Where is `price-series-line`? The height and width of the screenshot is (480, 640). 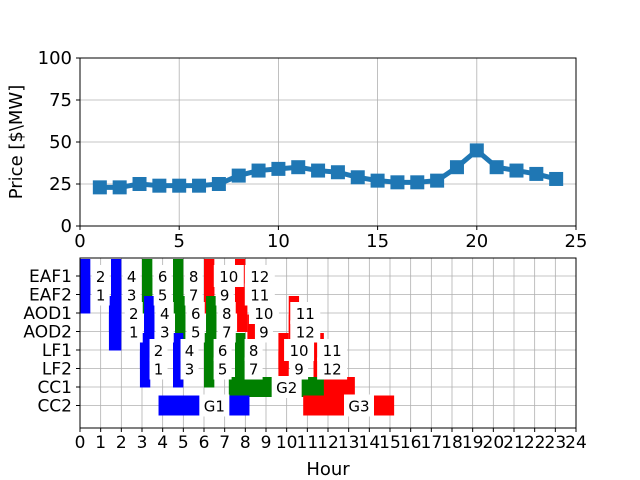
price-series-line is located at coordinates (328, 168).